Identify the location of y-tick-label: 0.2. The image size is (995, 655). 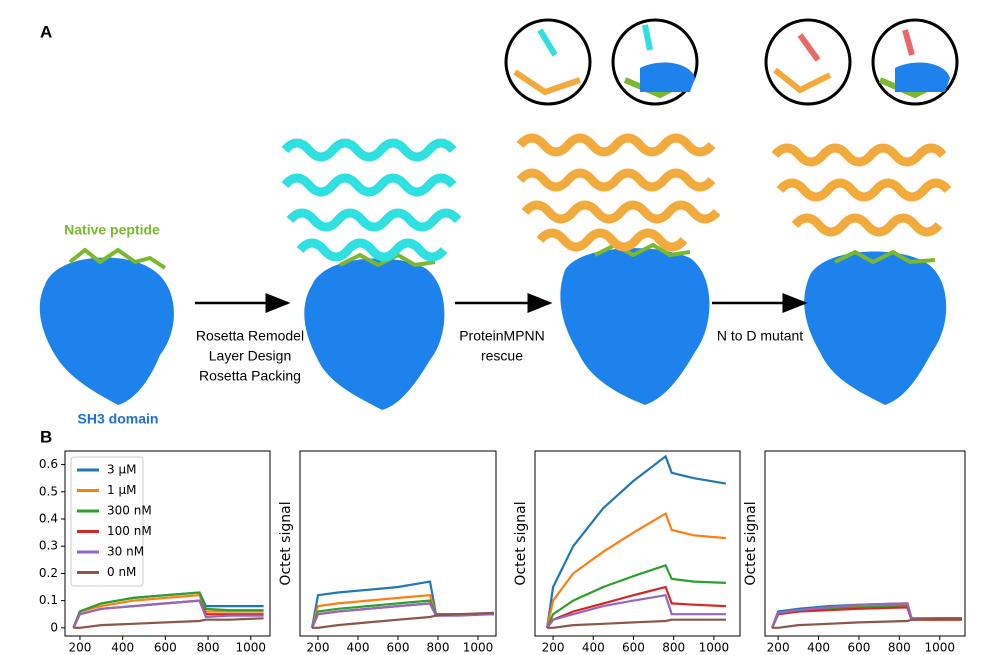
(48, 573).